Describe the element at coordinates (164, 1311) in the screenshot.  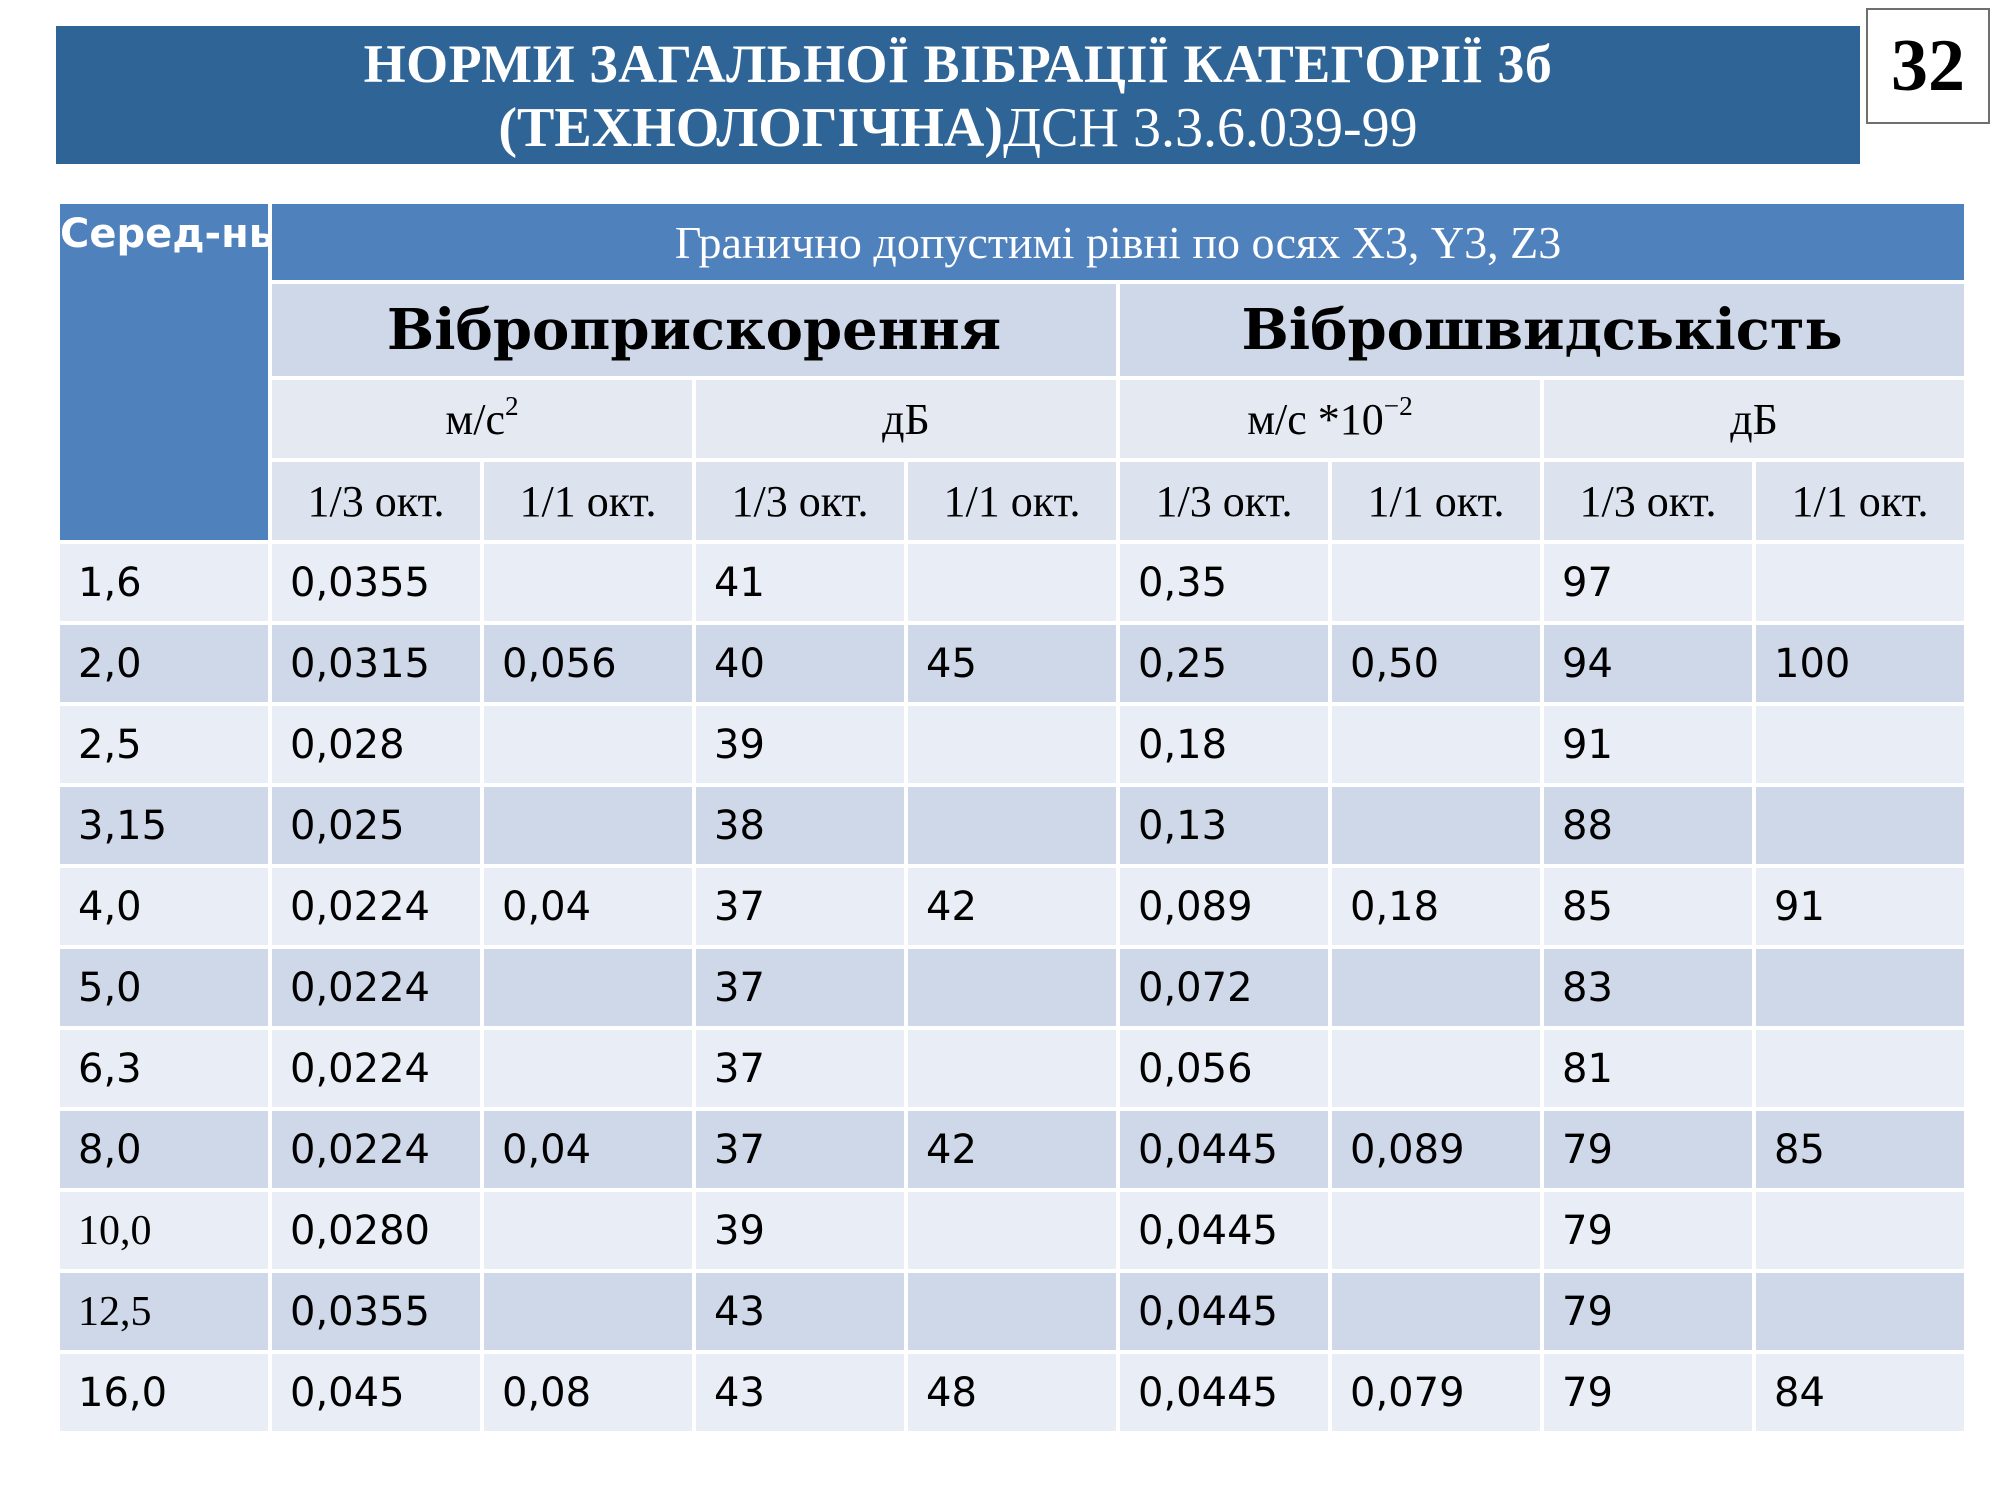
I see `frequency-cell: 12,5` at that location.